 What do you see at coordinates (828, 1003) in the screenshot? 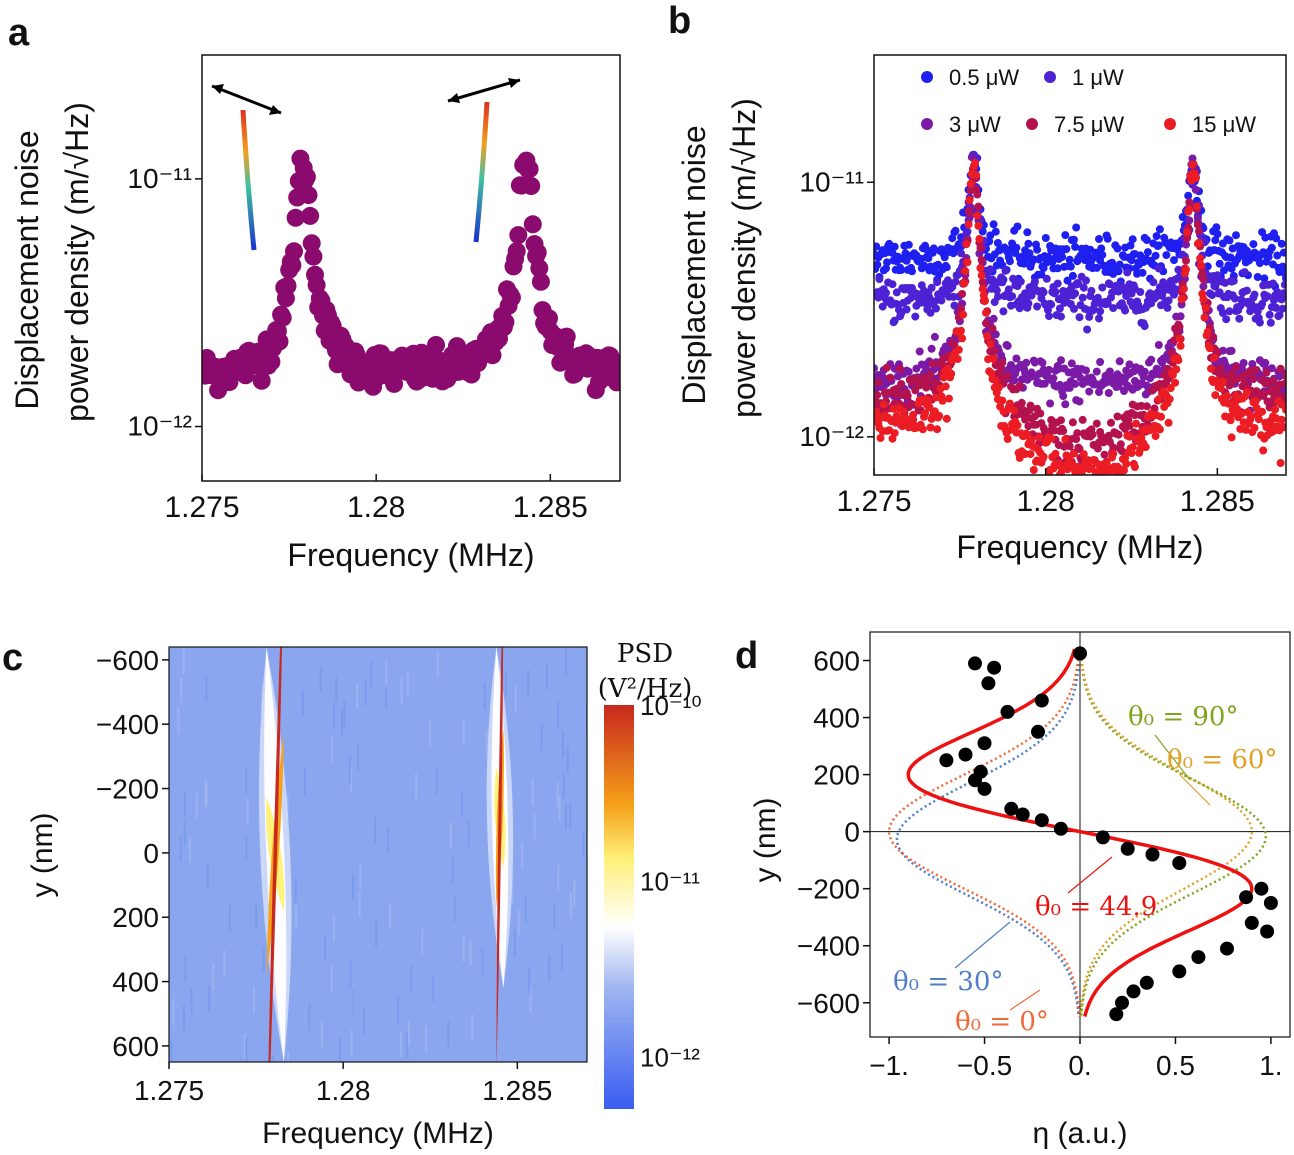
I see `y-tick-label: −600` at bounding box center [828, 1003].